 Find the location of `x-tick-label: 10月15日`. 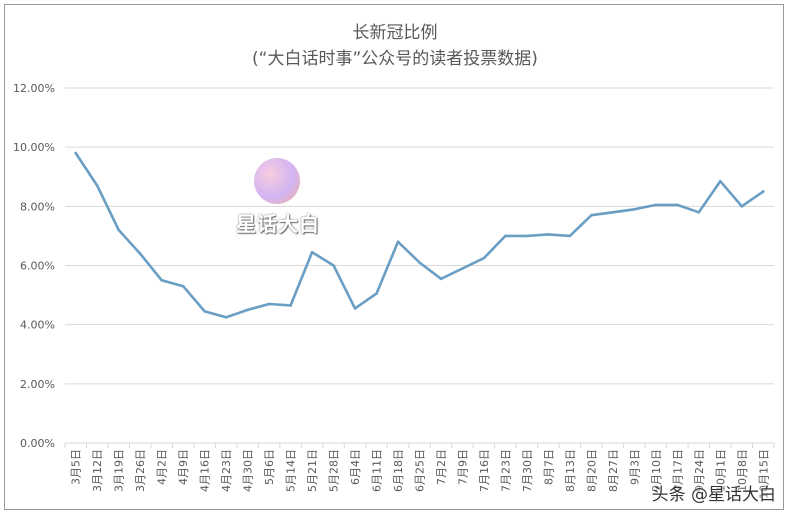

x-tick-label: 10月15日 is located at coordinates (763, 474).